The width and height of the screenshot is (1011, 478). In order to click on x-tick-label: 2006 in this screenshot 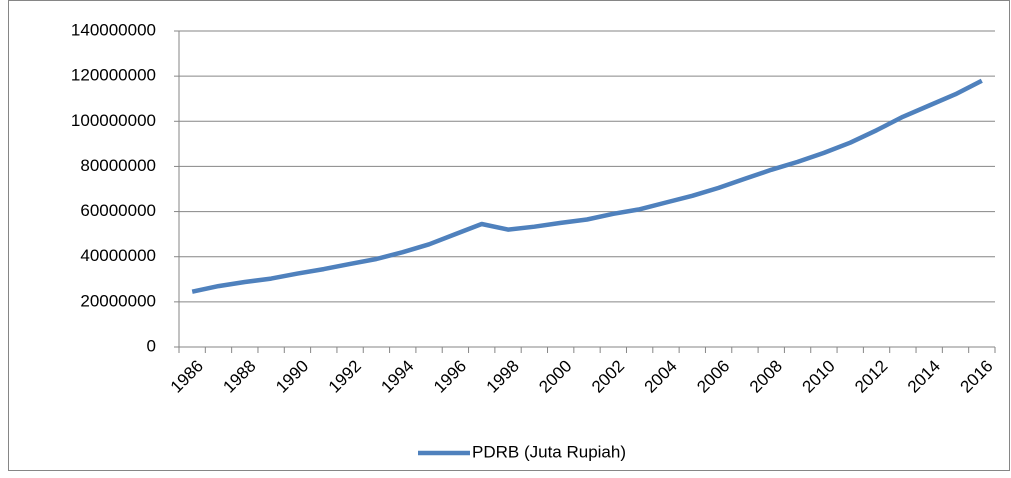, I will do `click(713, 376)`.